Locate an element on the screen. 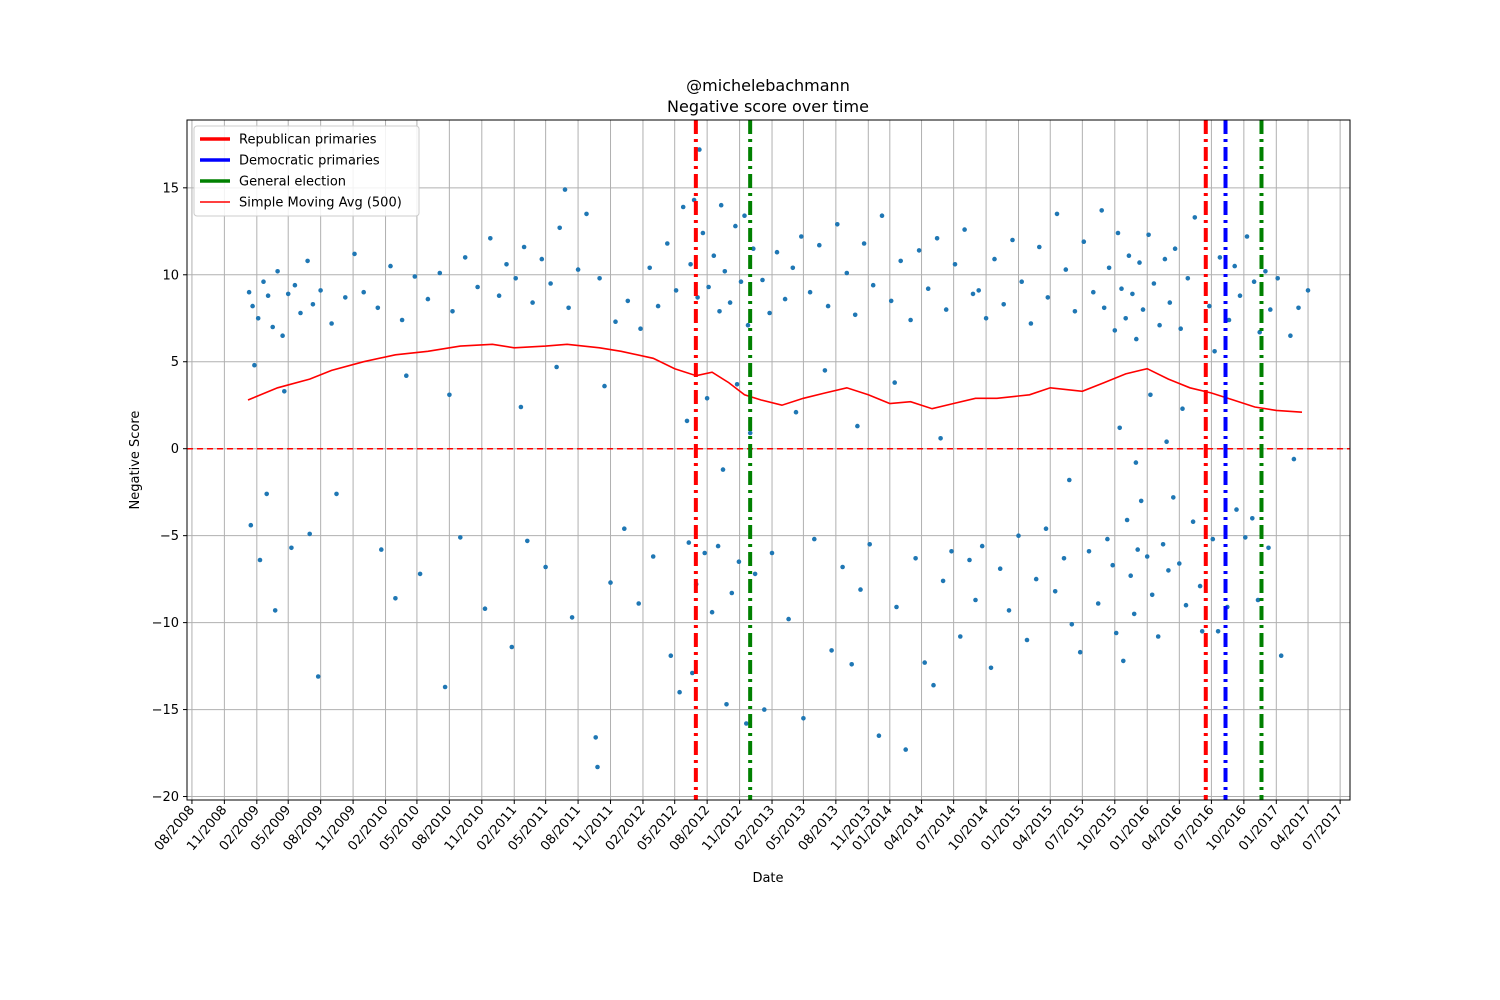 Image resolution: width=1500 pixels, height=1000 pixels. moving-average-line is located at coordinates (775, 378).